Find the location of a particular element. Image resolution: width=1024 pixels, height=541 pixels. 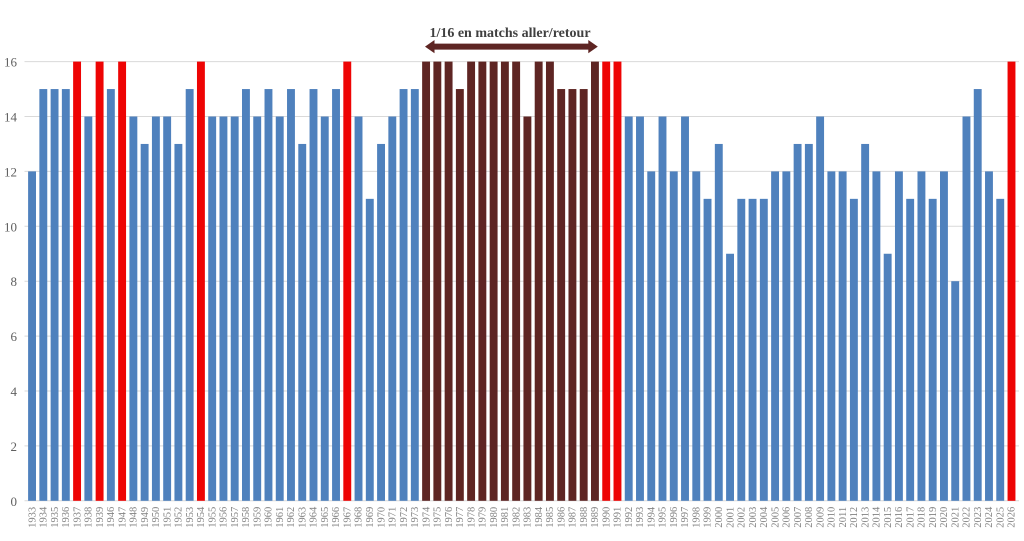

svg-text: 1976 is located at coordinates (449, 517).